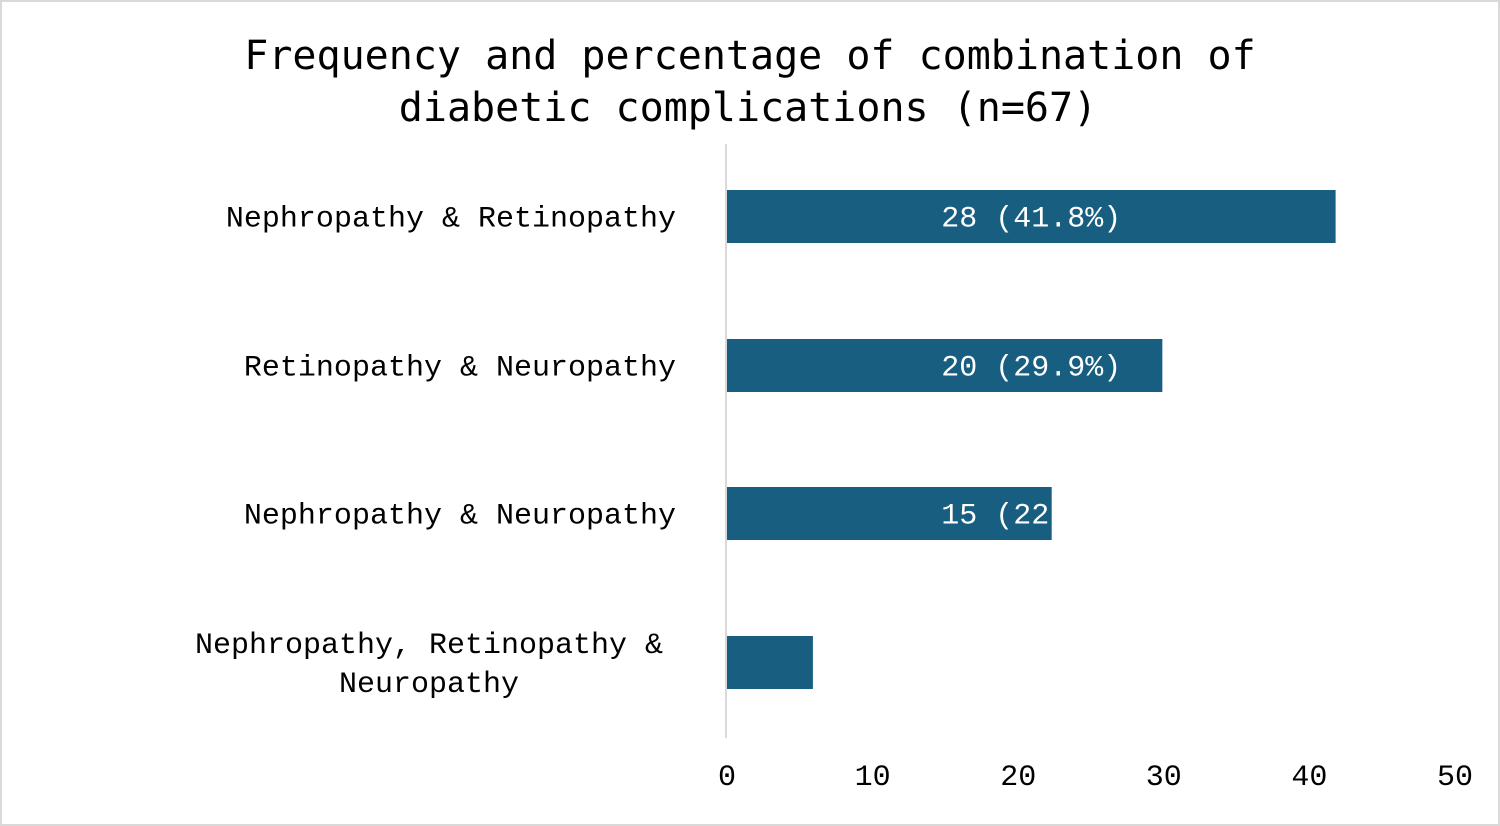 This screenshot has height=826, width=1500. What do you see at coordinates (429, 646) in the screenshot?
I see `category-label-3-line-0: Nephropathy, Retinopathy &` at bounding box center [429, 646].